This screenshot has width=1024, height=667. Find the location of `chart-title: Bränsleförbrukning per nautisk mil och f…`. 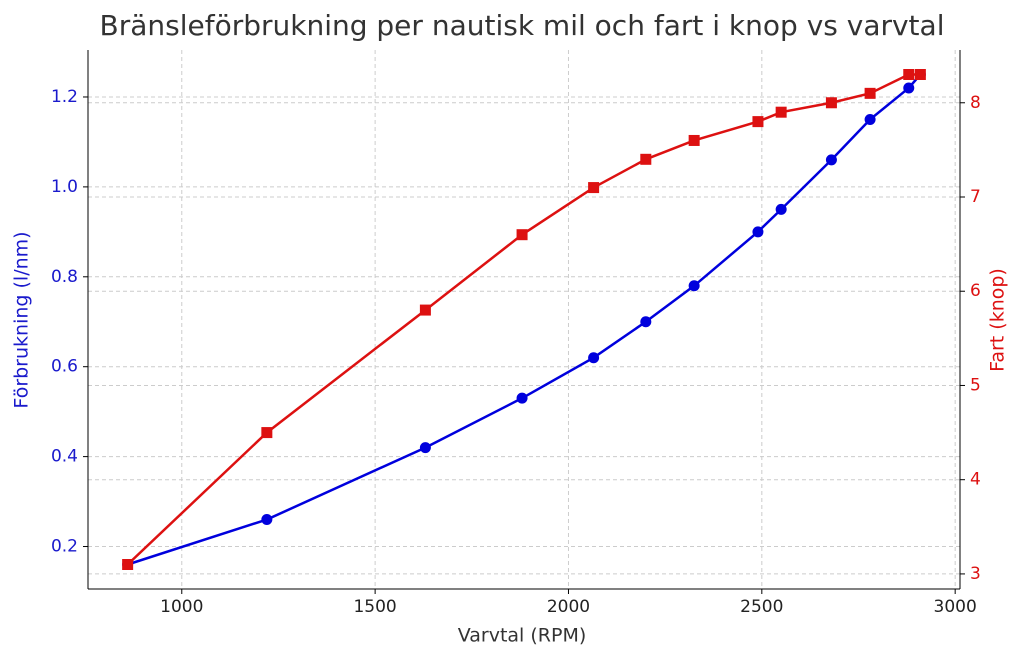

chart-title: Bränsleförbrukning per nautisk mil och f… is located at coordinates (522, 25).